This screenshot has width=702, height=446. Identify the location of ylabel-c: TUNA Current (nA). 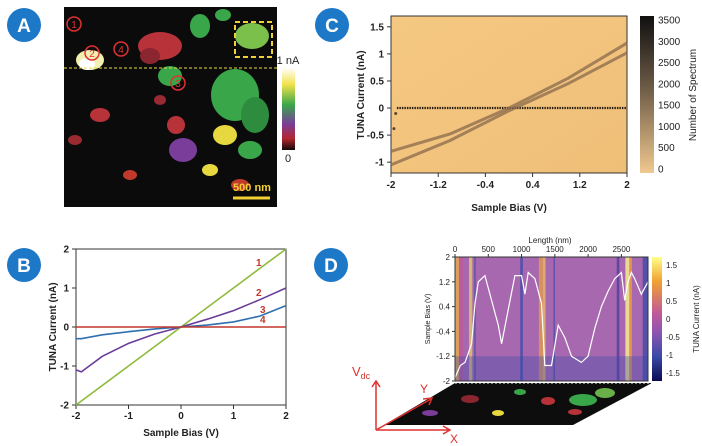
(361, 94).